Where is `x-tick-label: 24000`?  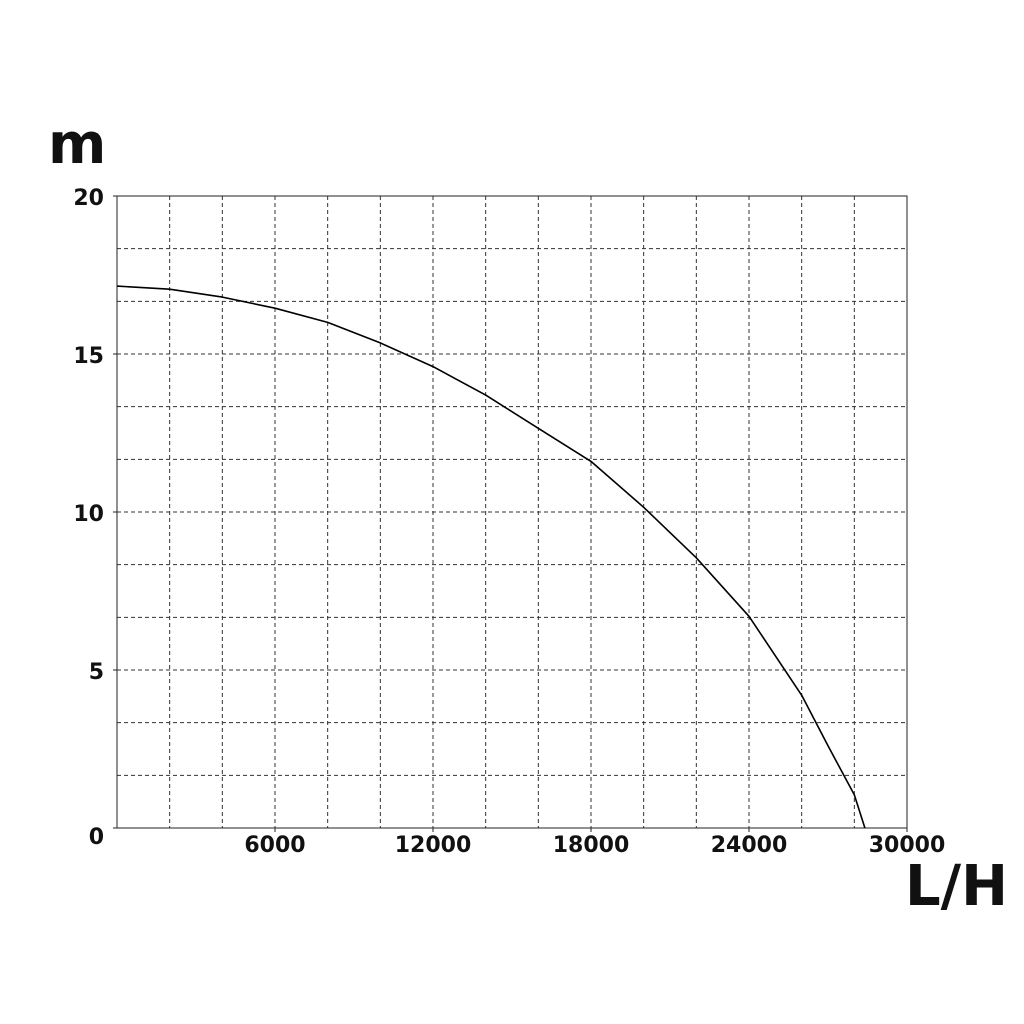 x-tick-label: 24000 is located at coordinates (749, 845).